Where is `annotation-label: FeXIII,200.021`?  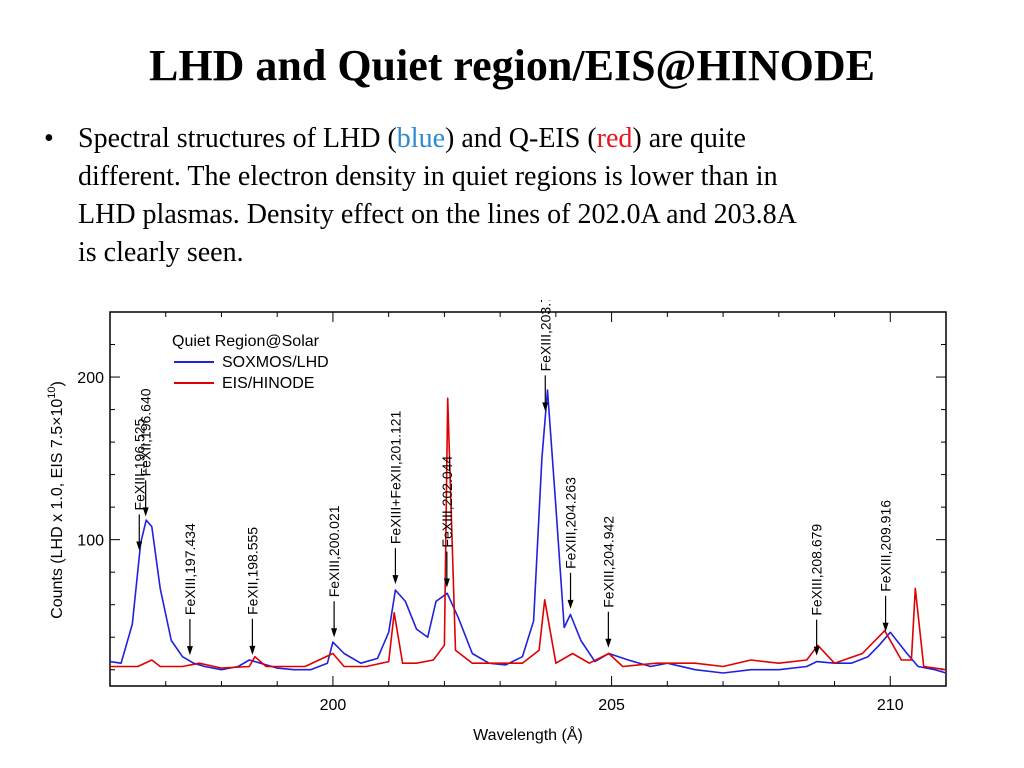 annotation-label: FeXIII,200.021 is located at coordinates (334, 551).